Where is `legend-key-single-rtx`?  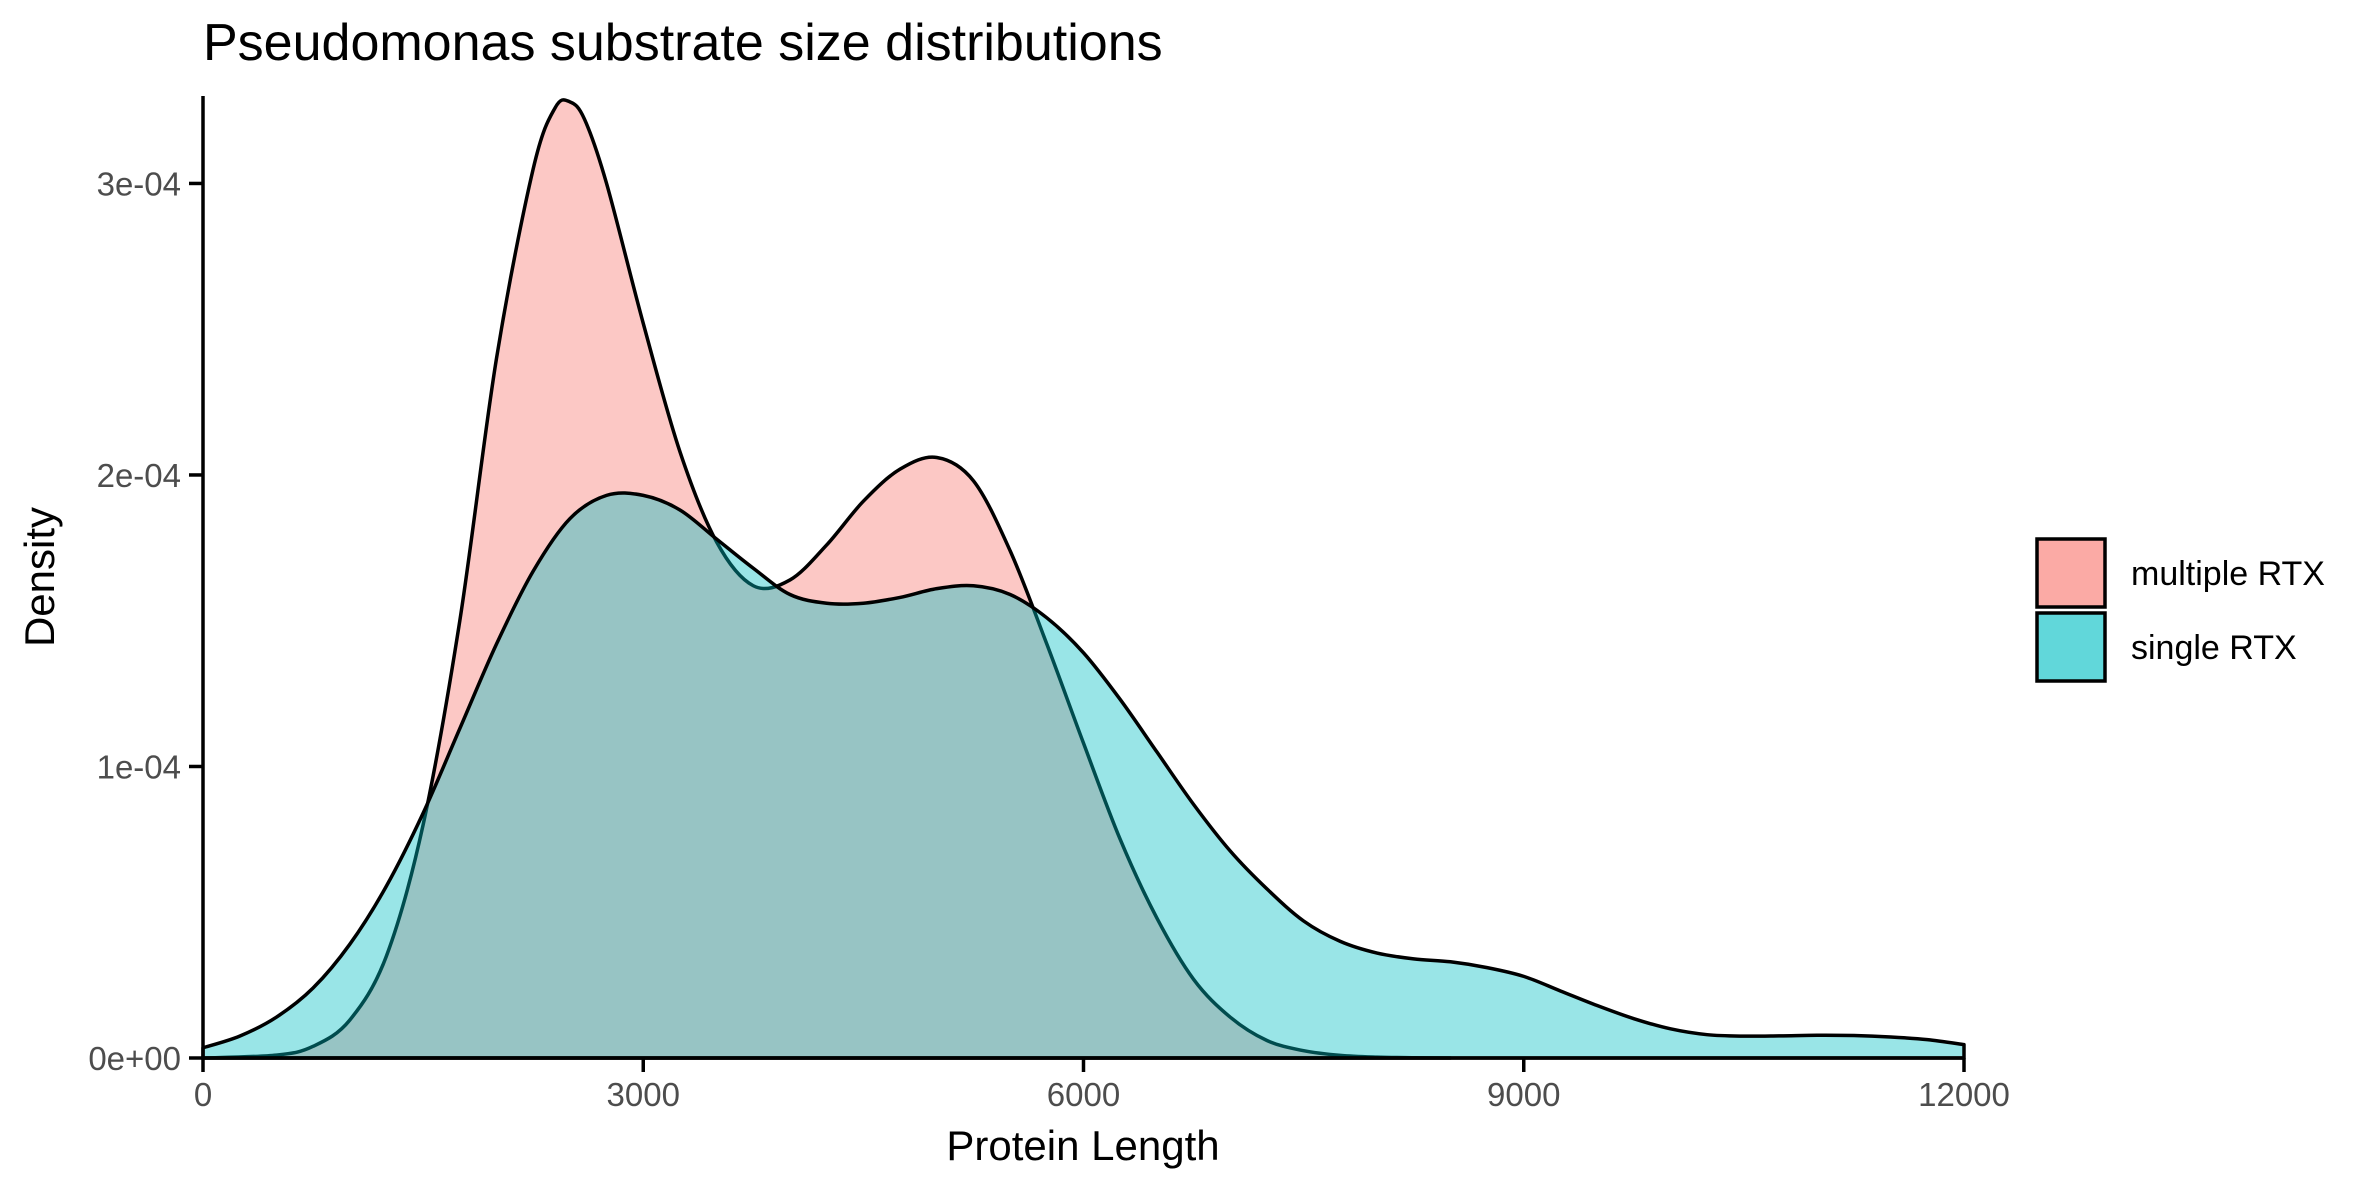
legend-key-single-rtx is located at coordinates (2071, 647).